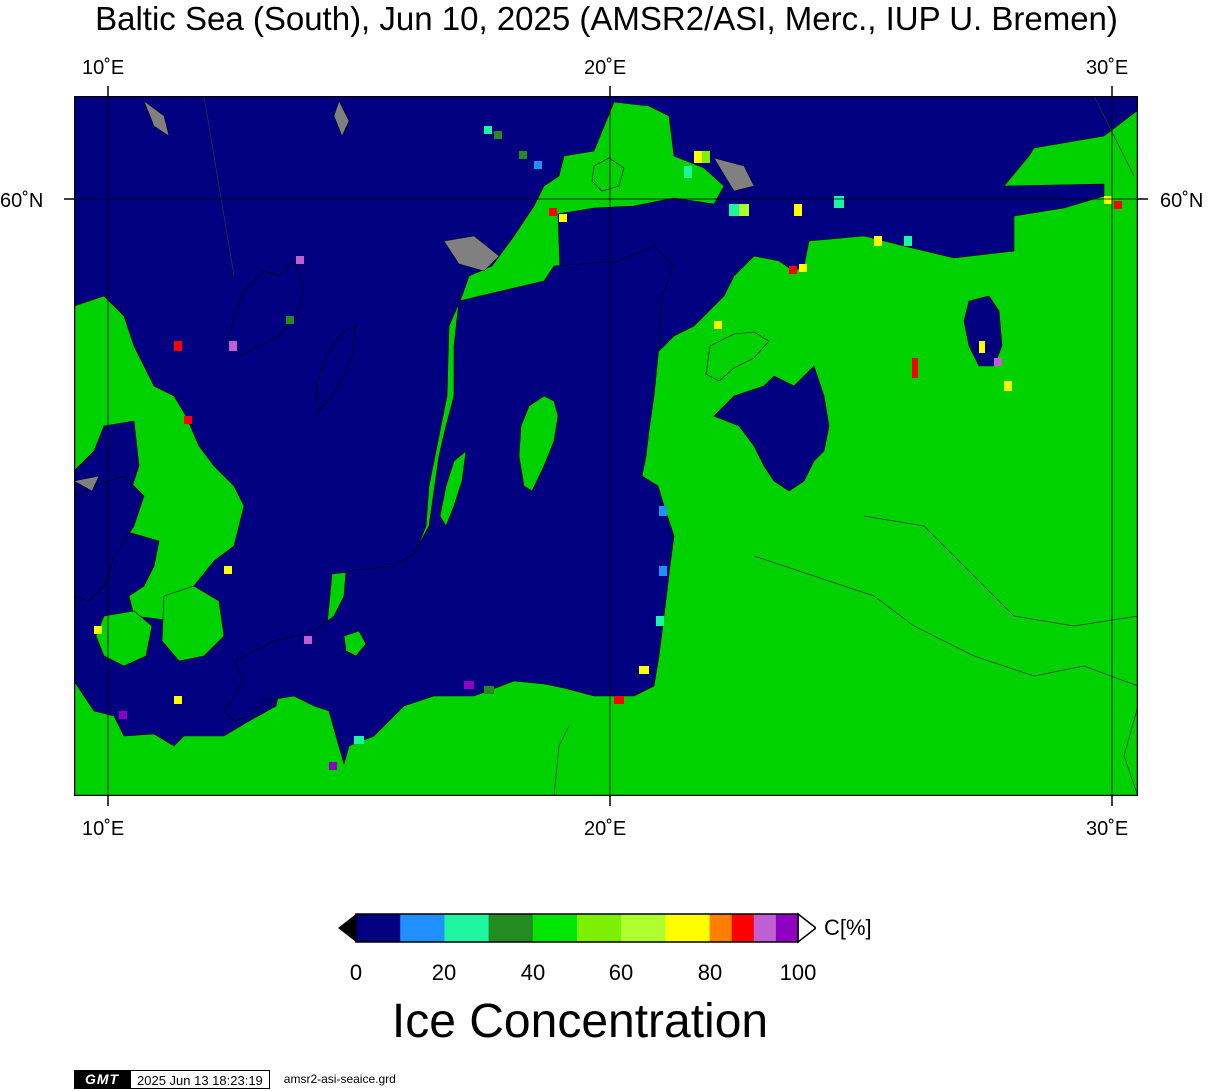 The image size is (1213, 1091). Describe the element at coordinates (1107, 829) in the screenshot. I see `bottom-lon-label-30: 30˚E` at that location.